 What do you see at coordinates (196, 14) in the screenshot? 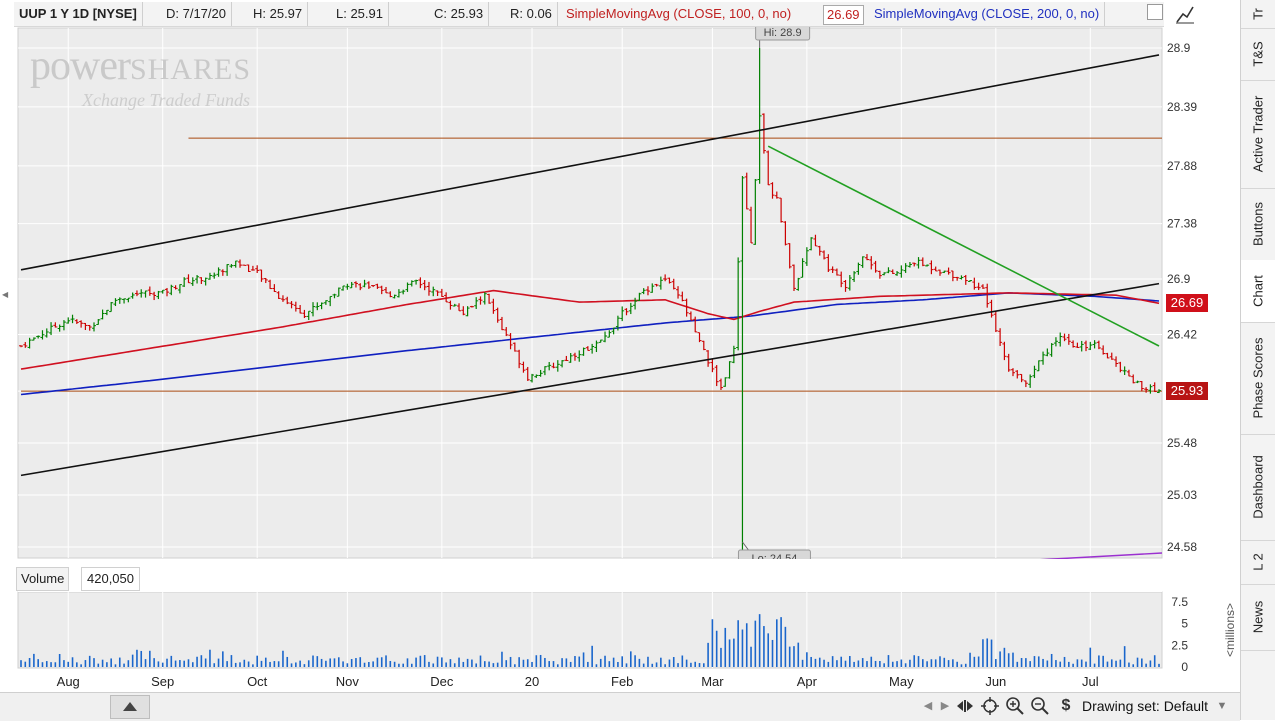
I see `date-label: D: 7/17/20` at bounding box center [196, 14].